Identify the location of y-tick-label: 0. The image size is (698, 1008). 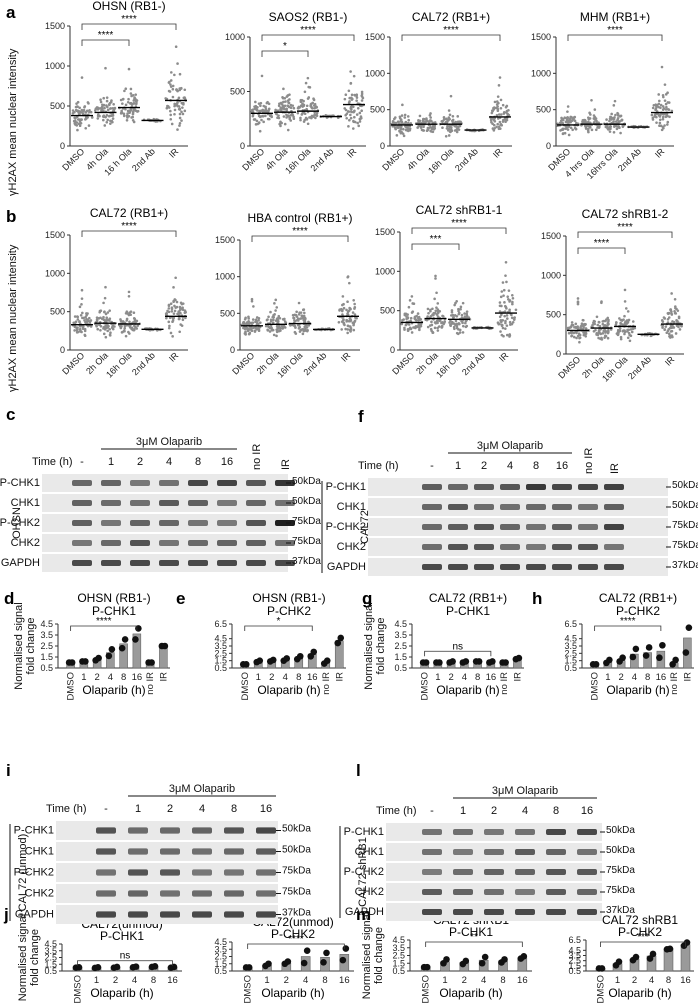
(392, 350).